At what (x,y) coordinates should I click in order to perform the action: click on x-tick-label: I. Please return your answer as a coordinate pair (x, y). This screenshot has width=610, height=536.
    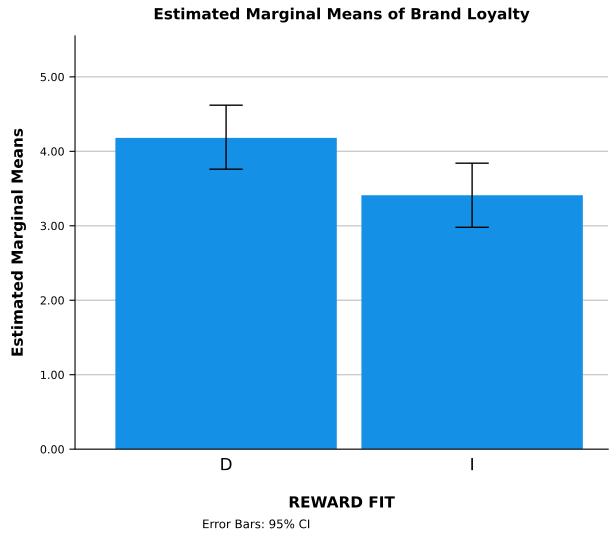
    Looking at the image, I should click on (472, 464).